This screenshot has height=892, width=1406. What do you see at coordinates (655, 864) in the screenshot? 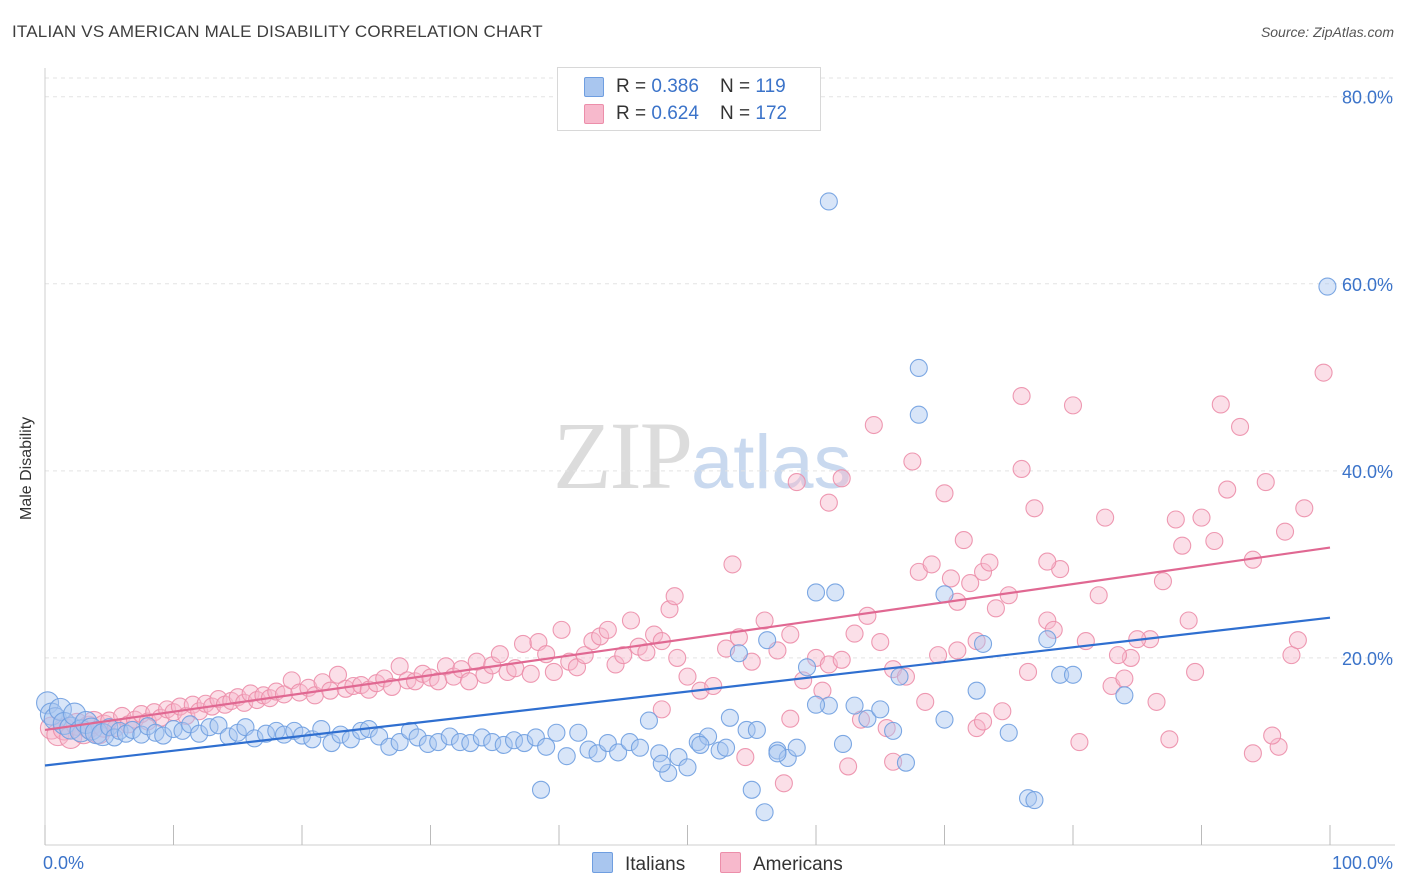
I see `bottom-legend-label-italians: Italians` at bounding box center [655, 864].